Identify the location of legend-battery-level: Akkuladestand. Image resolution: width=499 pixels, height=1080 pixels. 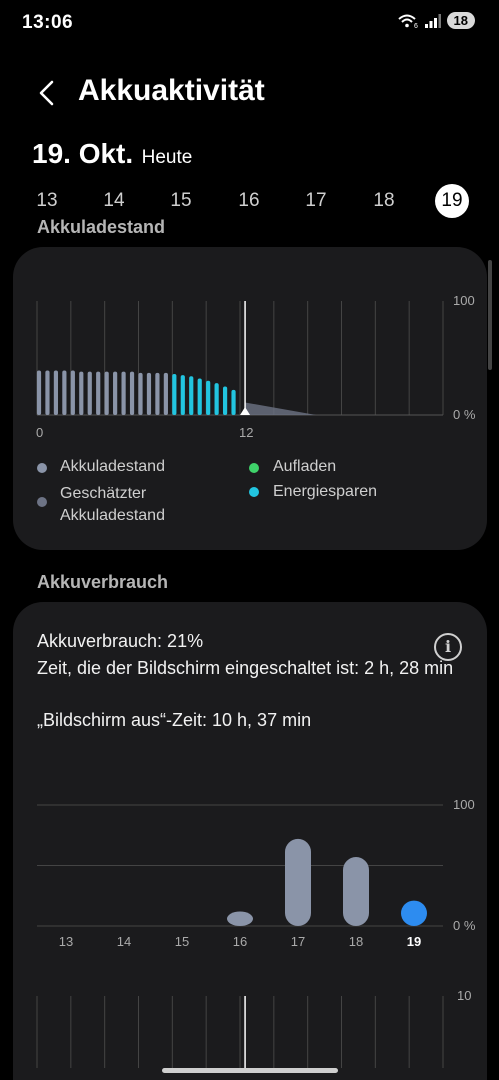
(112, 466).